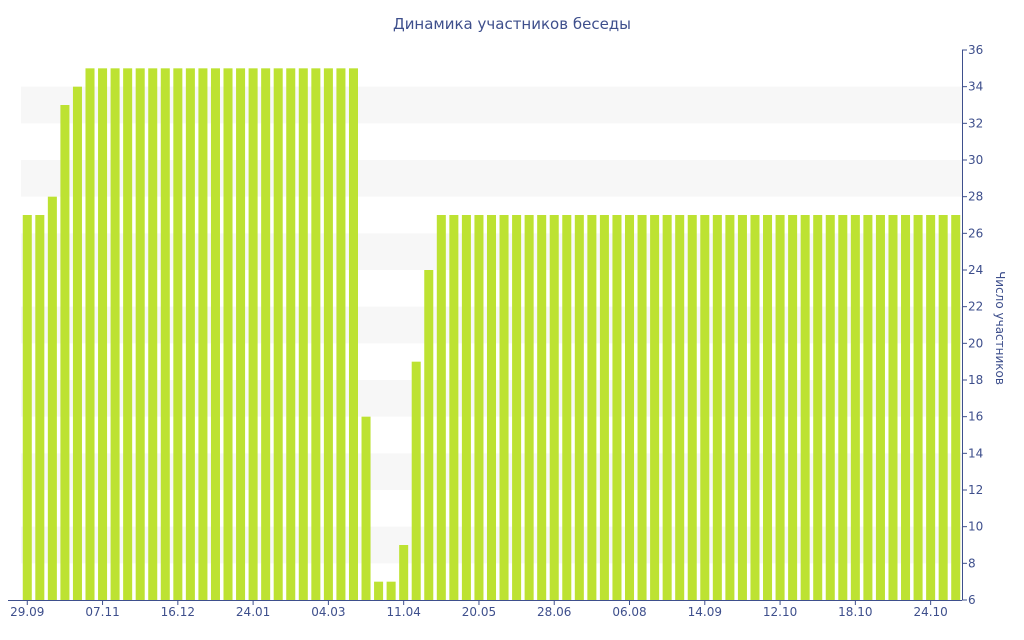 The height and width of the screenshot is (640, 1024). Describe the element at coordinates (975, 270) in the screenshot. I see `y-tick-label: 24` at that location.